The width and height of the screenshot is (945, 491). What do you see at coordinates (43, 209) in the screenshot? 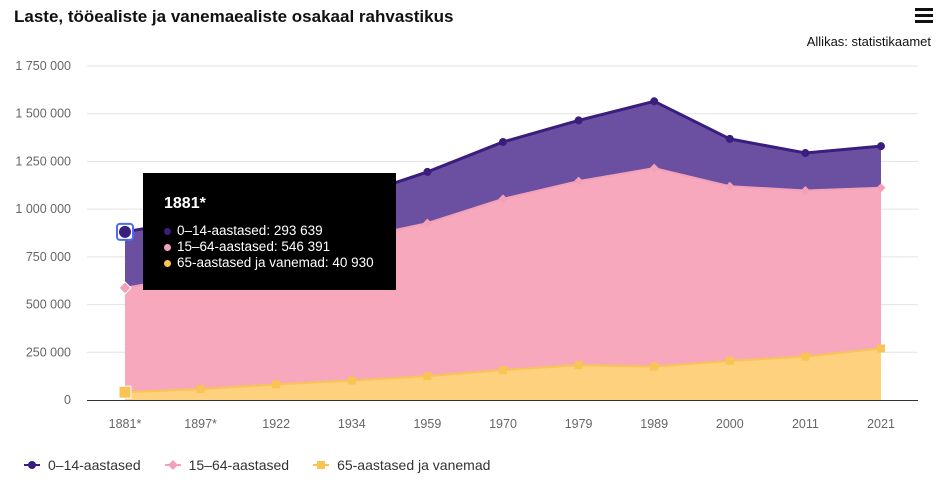
I see `y-tick-label: 1 000 000` at bounding box center [43, 209].